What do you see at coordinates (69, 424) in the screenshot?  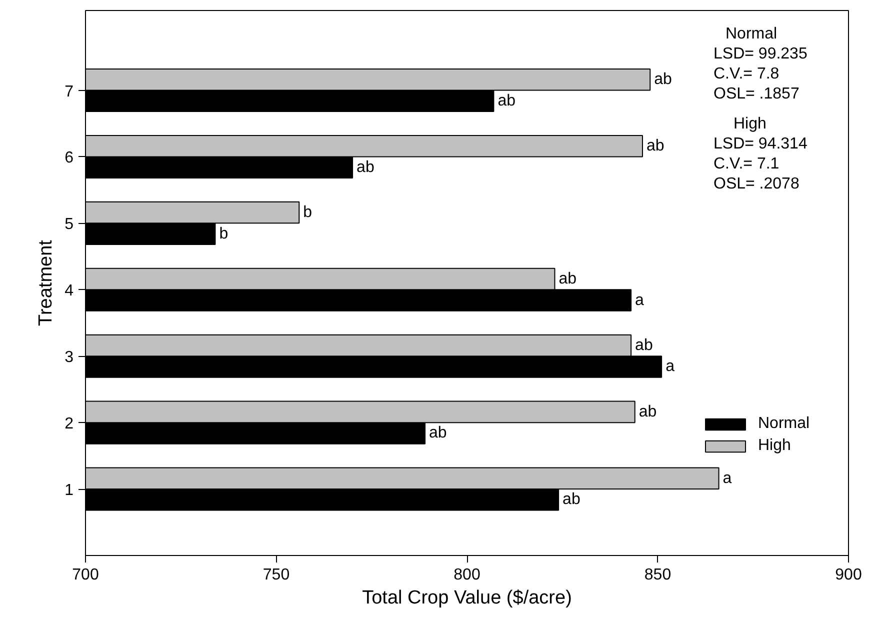 I see `y-tick-label: 2` at bounding box center [69, 424].